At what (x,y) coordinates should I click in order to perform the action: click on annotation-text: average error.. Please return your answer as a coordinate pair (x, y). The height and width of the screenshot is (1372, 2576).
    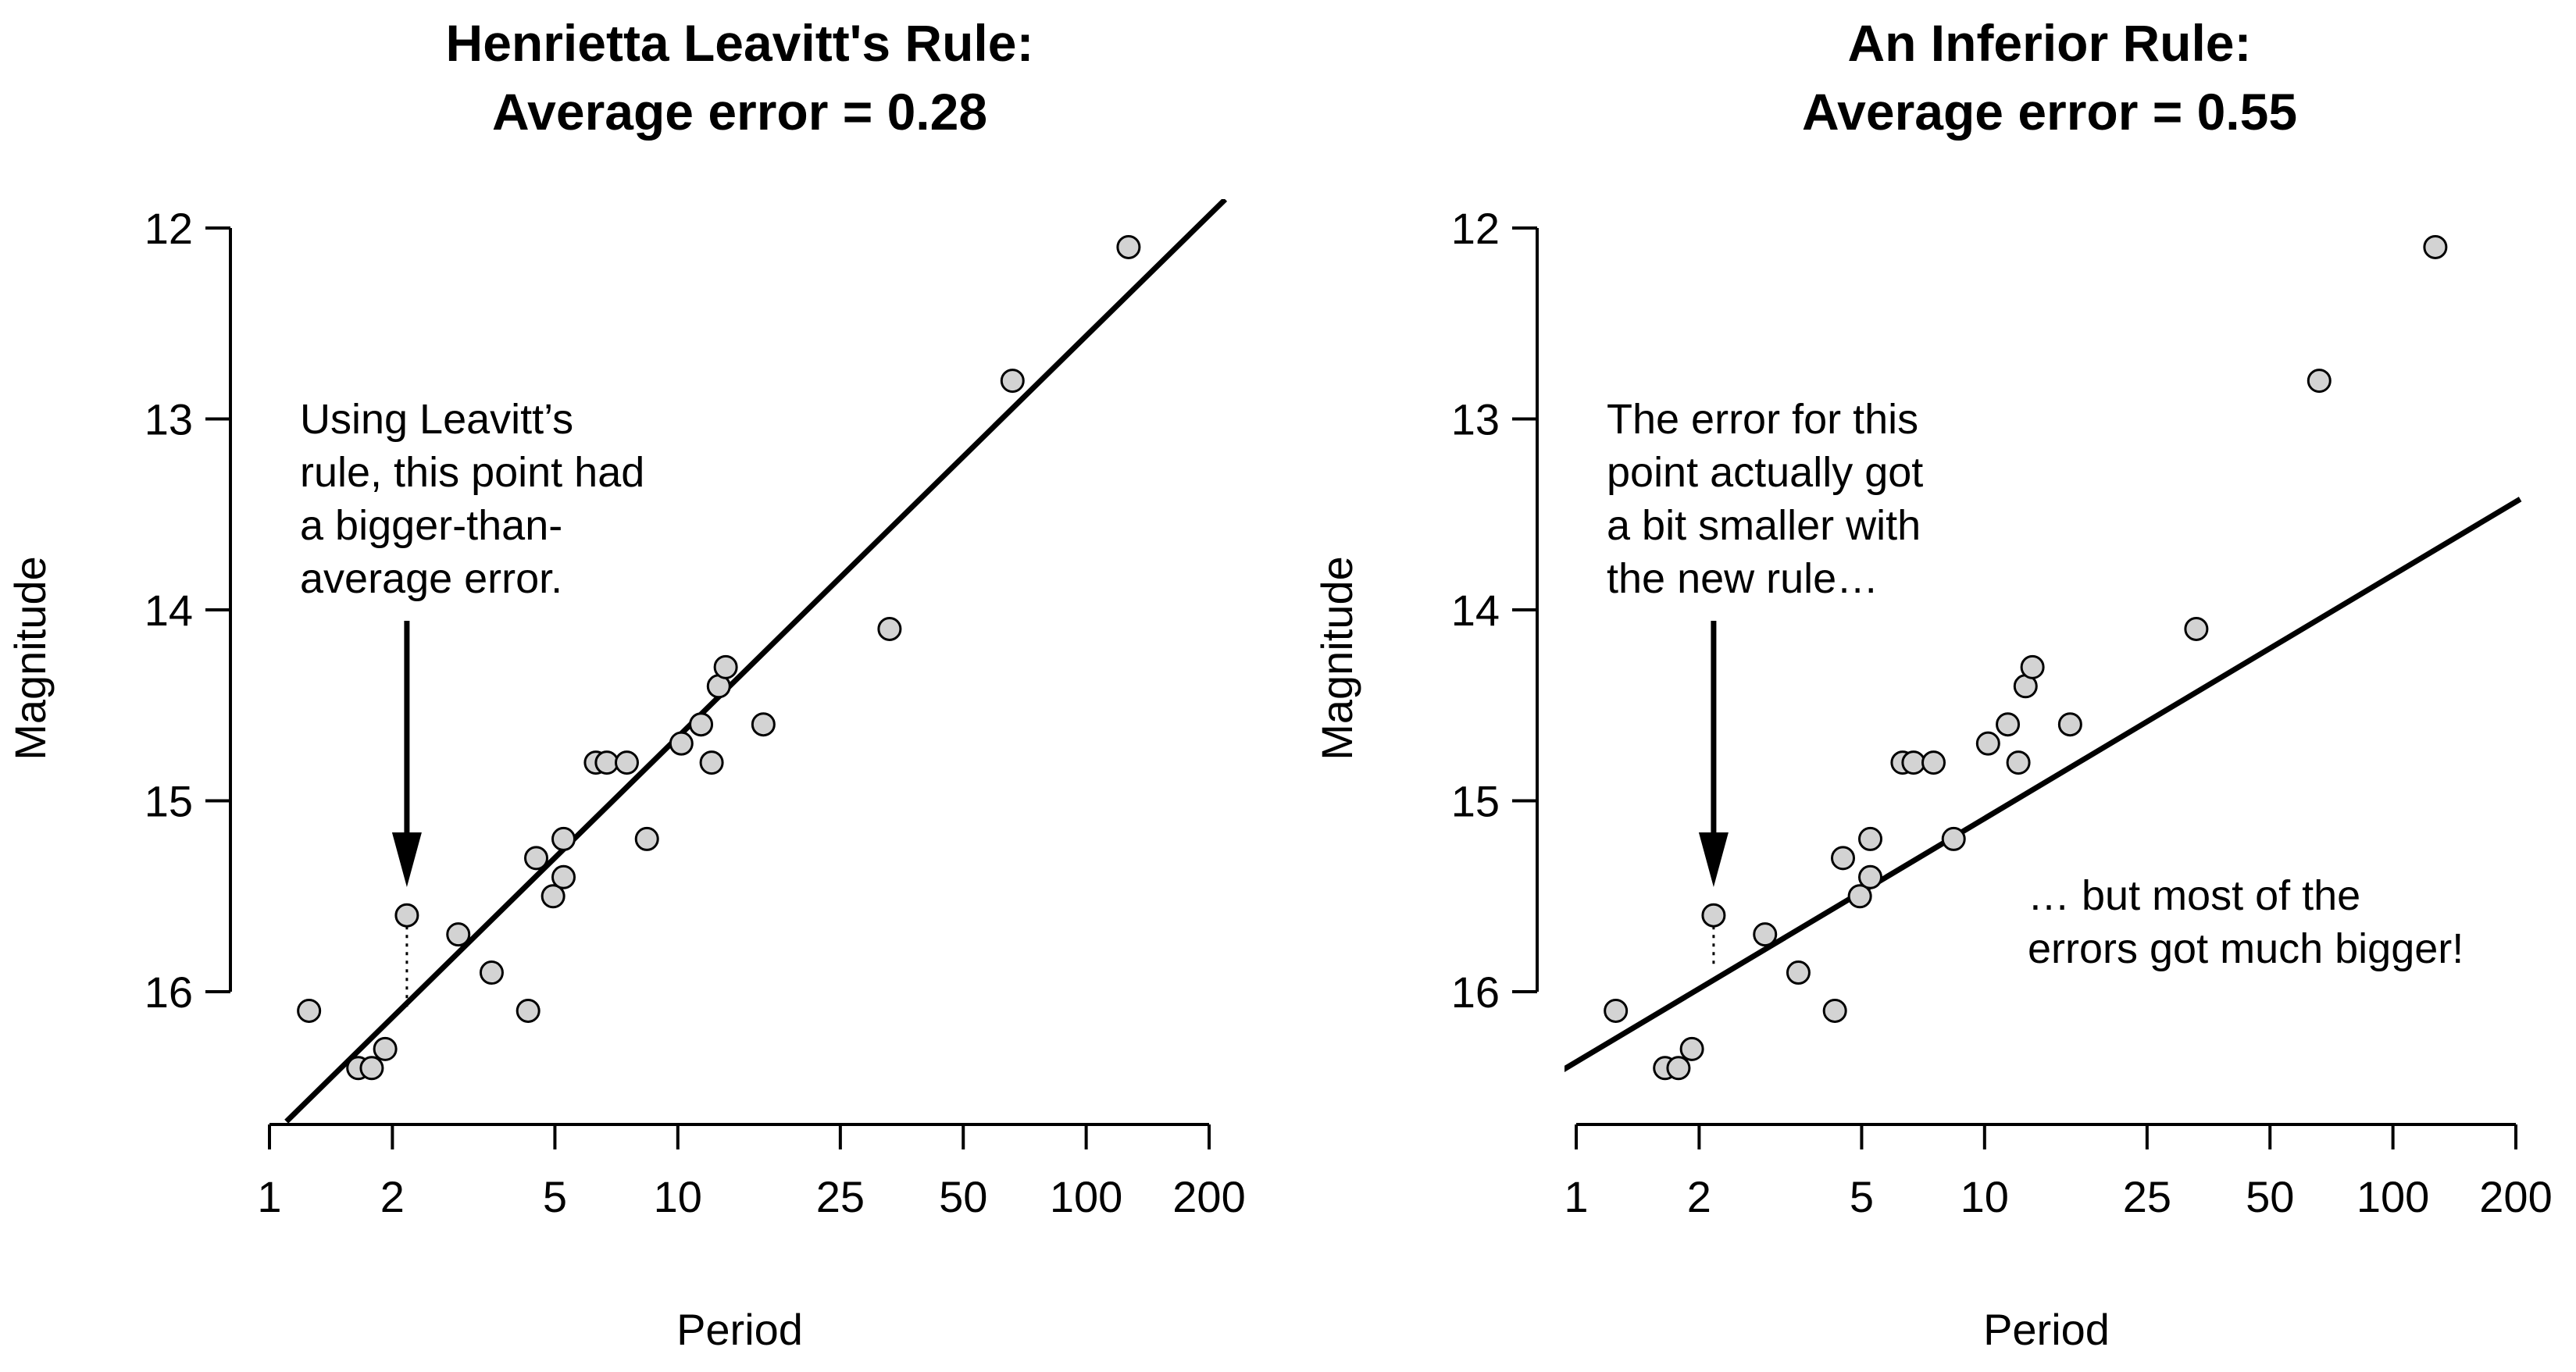
    Looking at the image, I should click on (431, 578).